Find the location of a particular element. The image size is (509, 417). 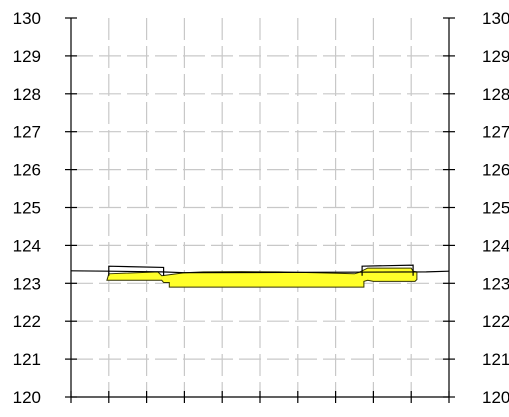

left-y-tick-label: 127 is located at coordinates (27, 132).